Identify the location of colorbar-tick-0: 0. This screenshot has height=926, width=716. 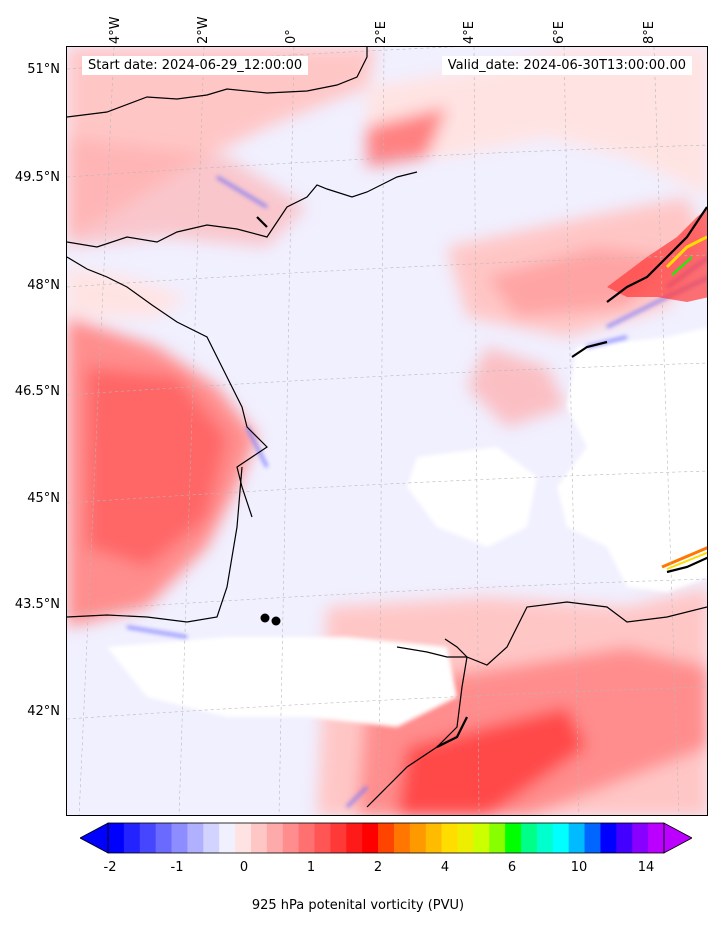
(244, 867).